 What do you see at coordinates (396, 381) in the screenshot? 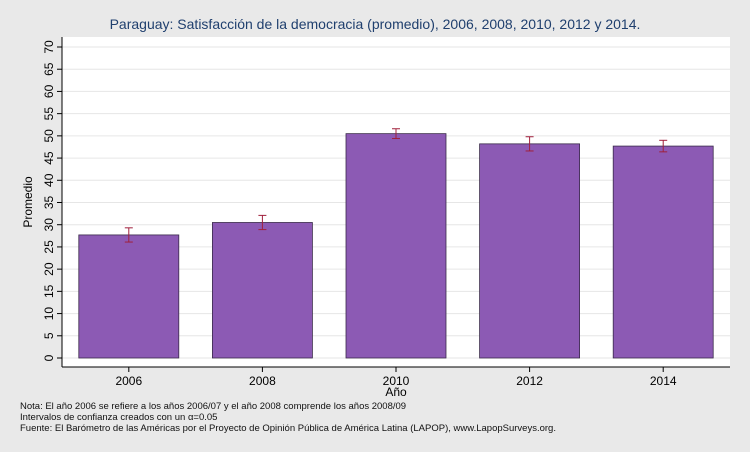
I see `x-tick-label: 2010` at bounding box center [396, 381].